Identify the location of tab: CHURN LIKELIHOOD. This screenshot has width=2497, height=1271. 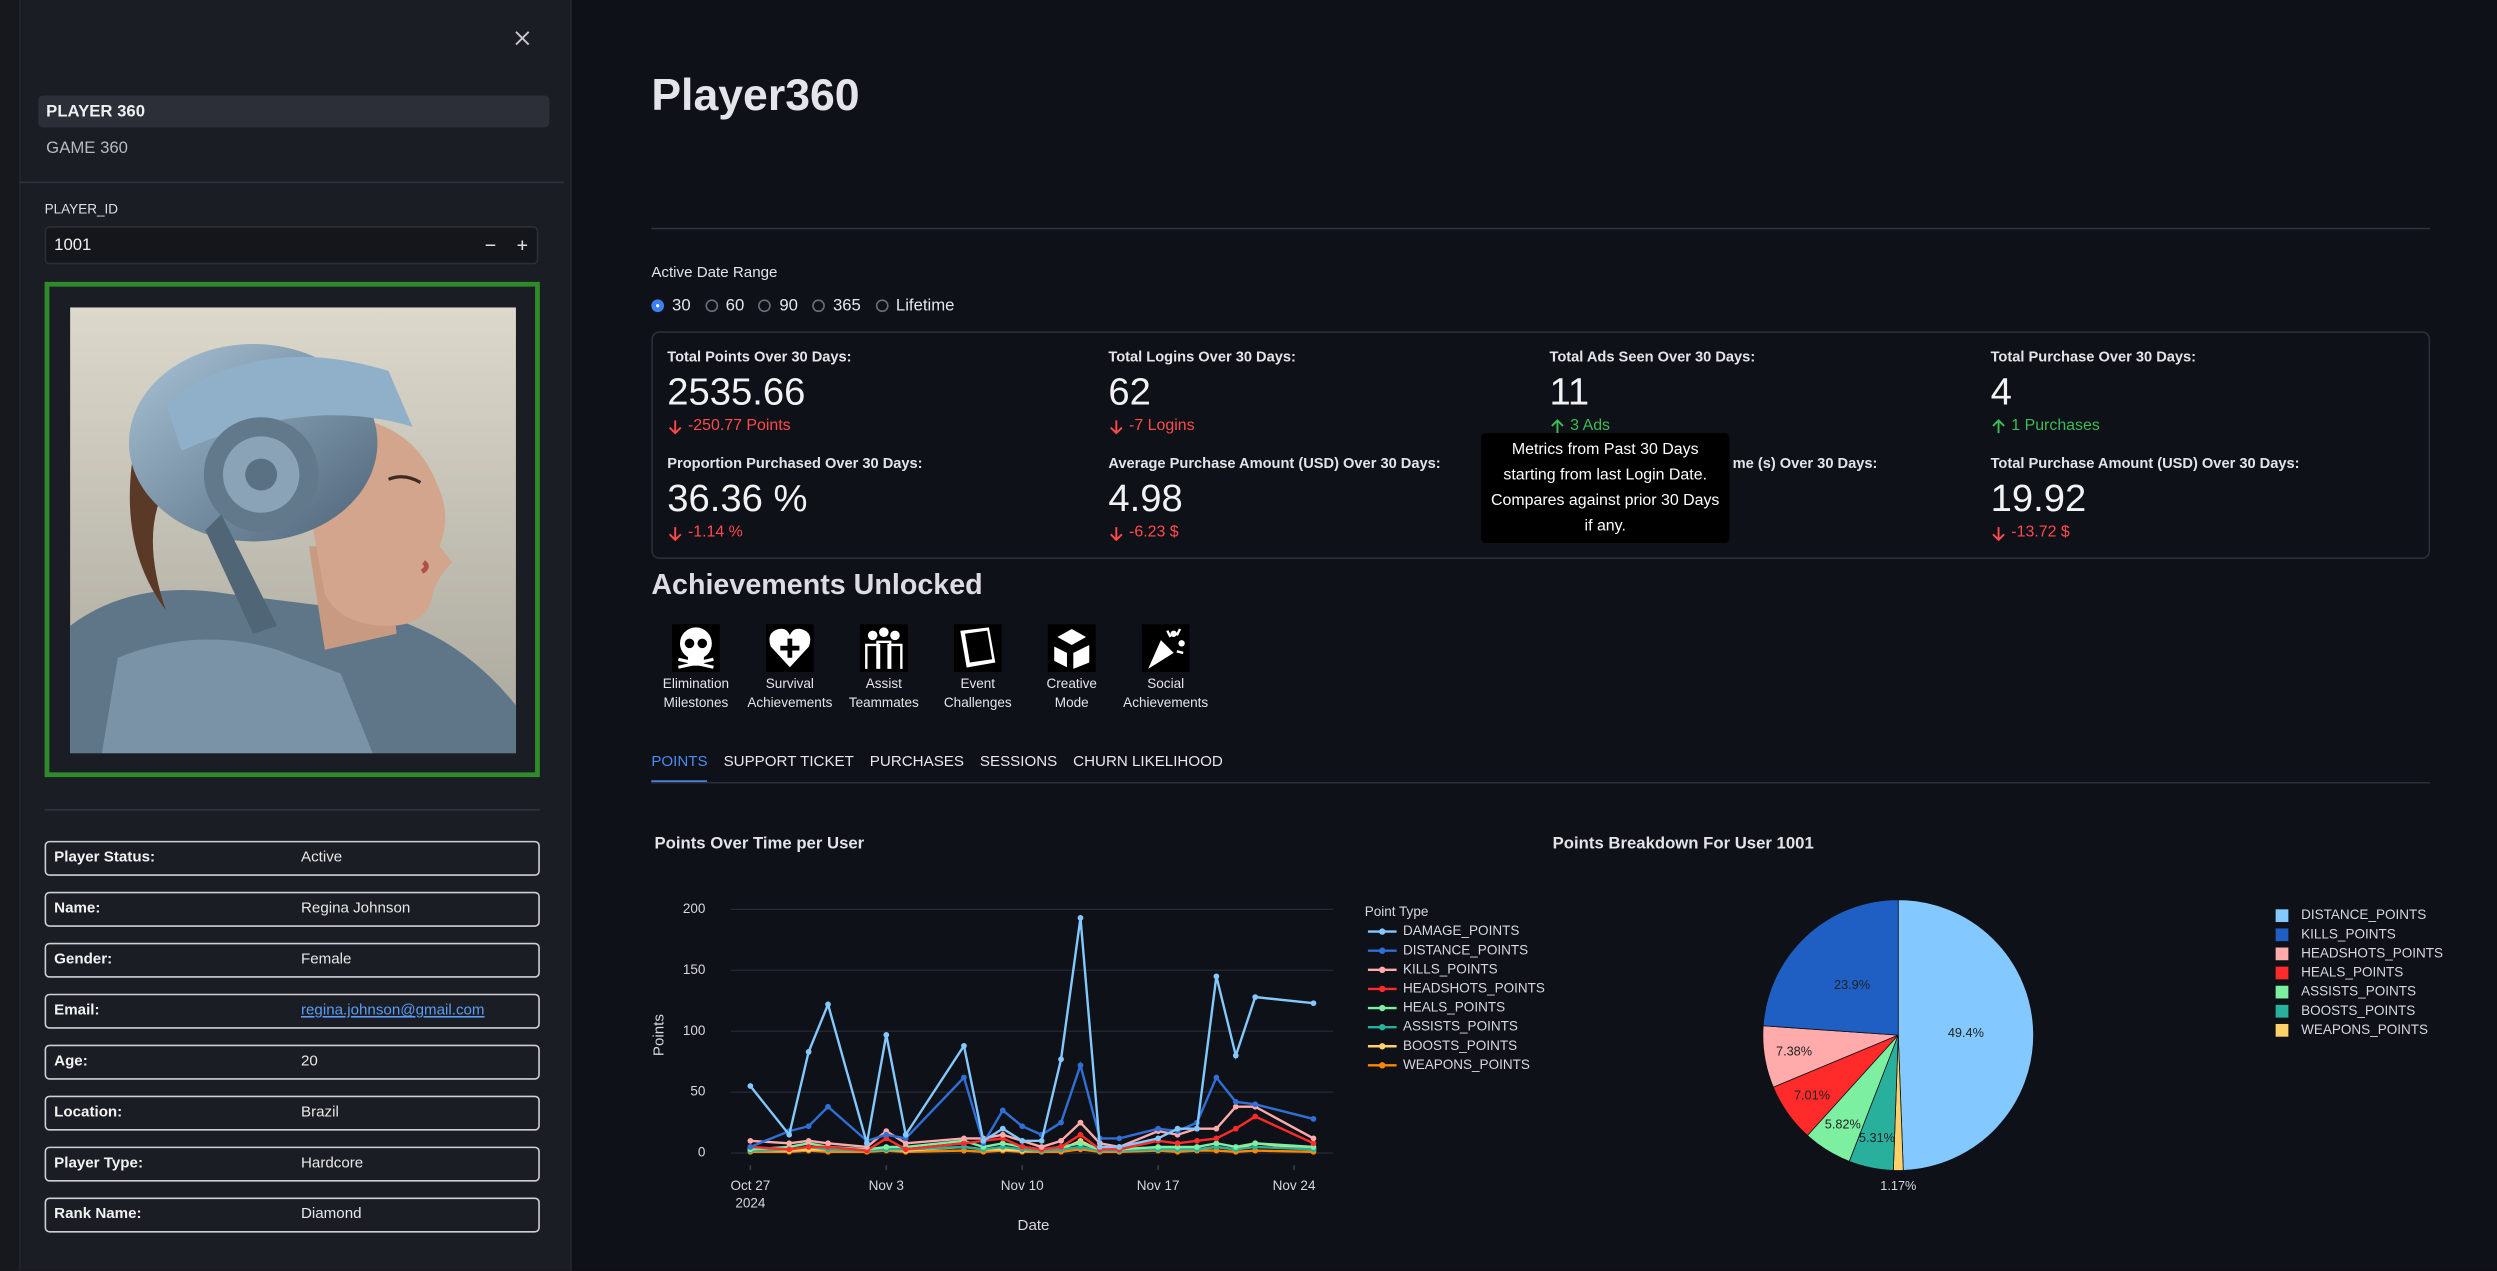
(1148, 762).